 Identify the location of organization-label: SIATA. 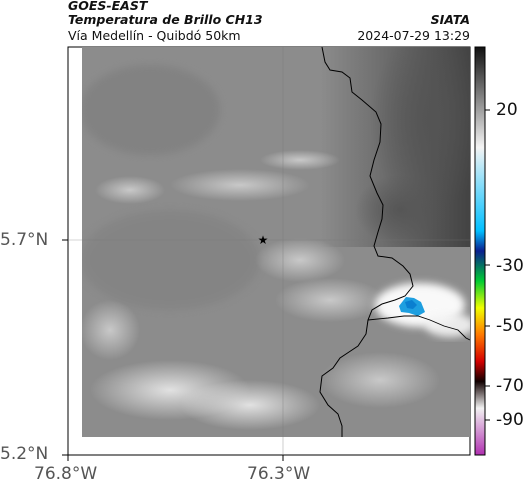
(450, 19).